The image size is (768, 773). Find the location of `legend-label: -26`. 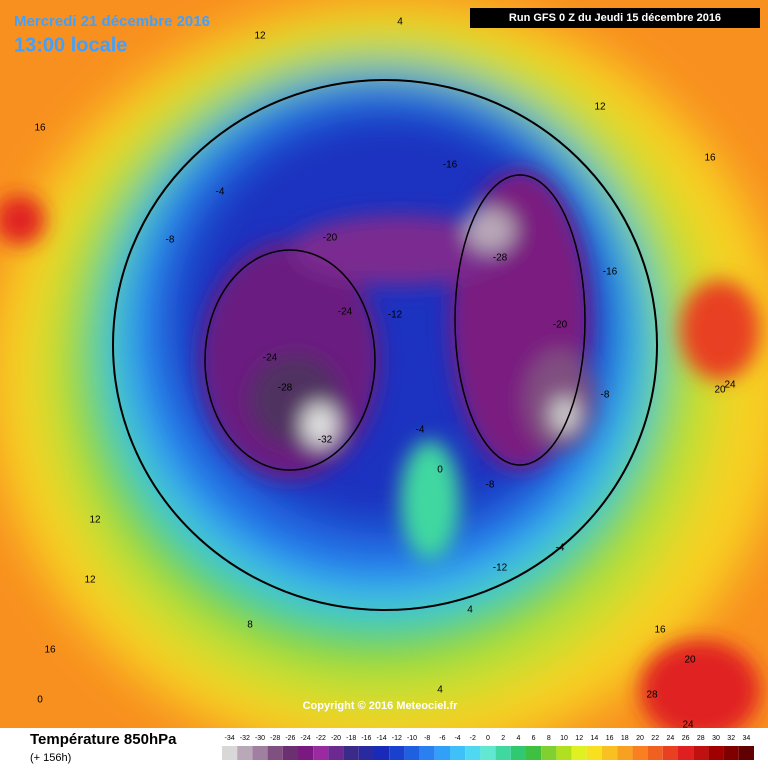

legend-label: -26 is located at coordinates (290, 738).